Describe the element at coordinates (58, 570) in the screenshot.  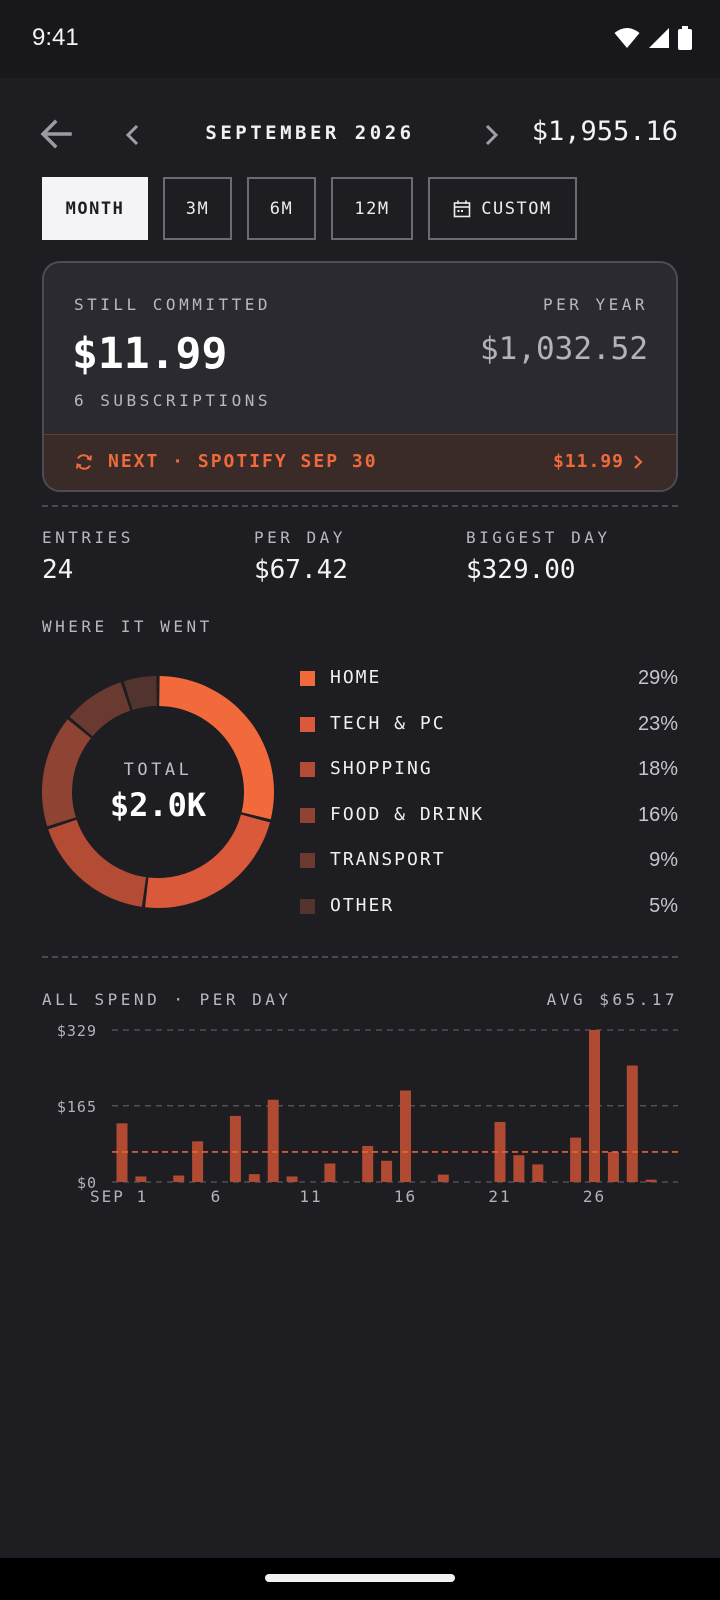
I see `stat-value: 24` at that location.